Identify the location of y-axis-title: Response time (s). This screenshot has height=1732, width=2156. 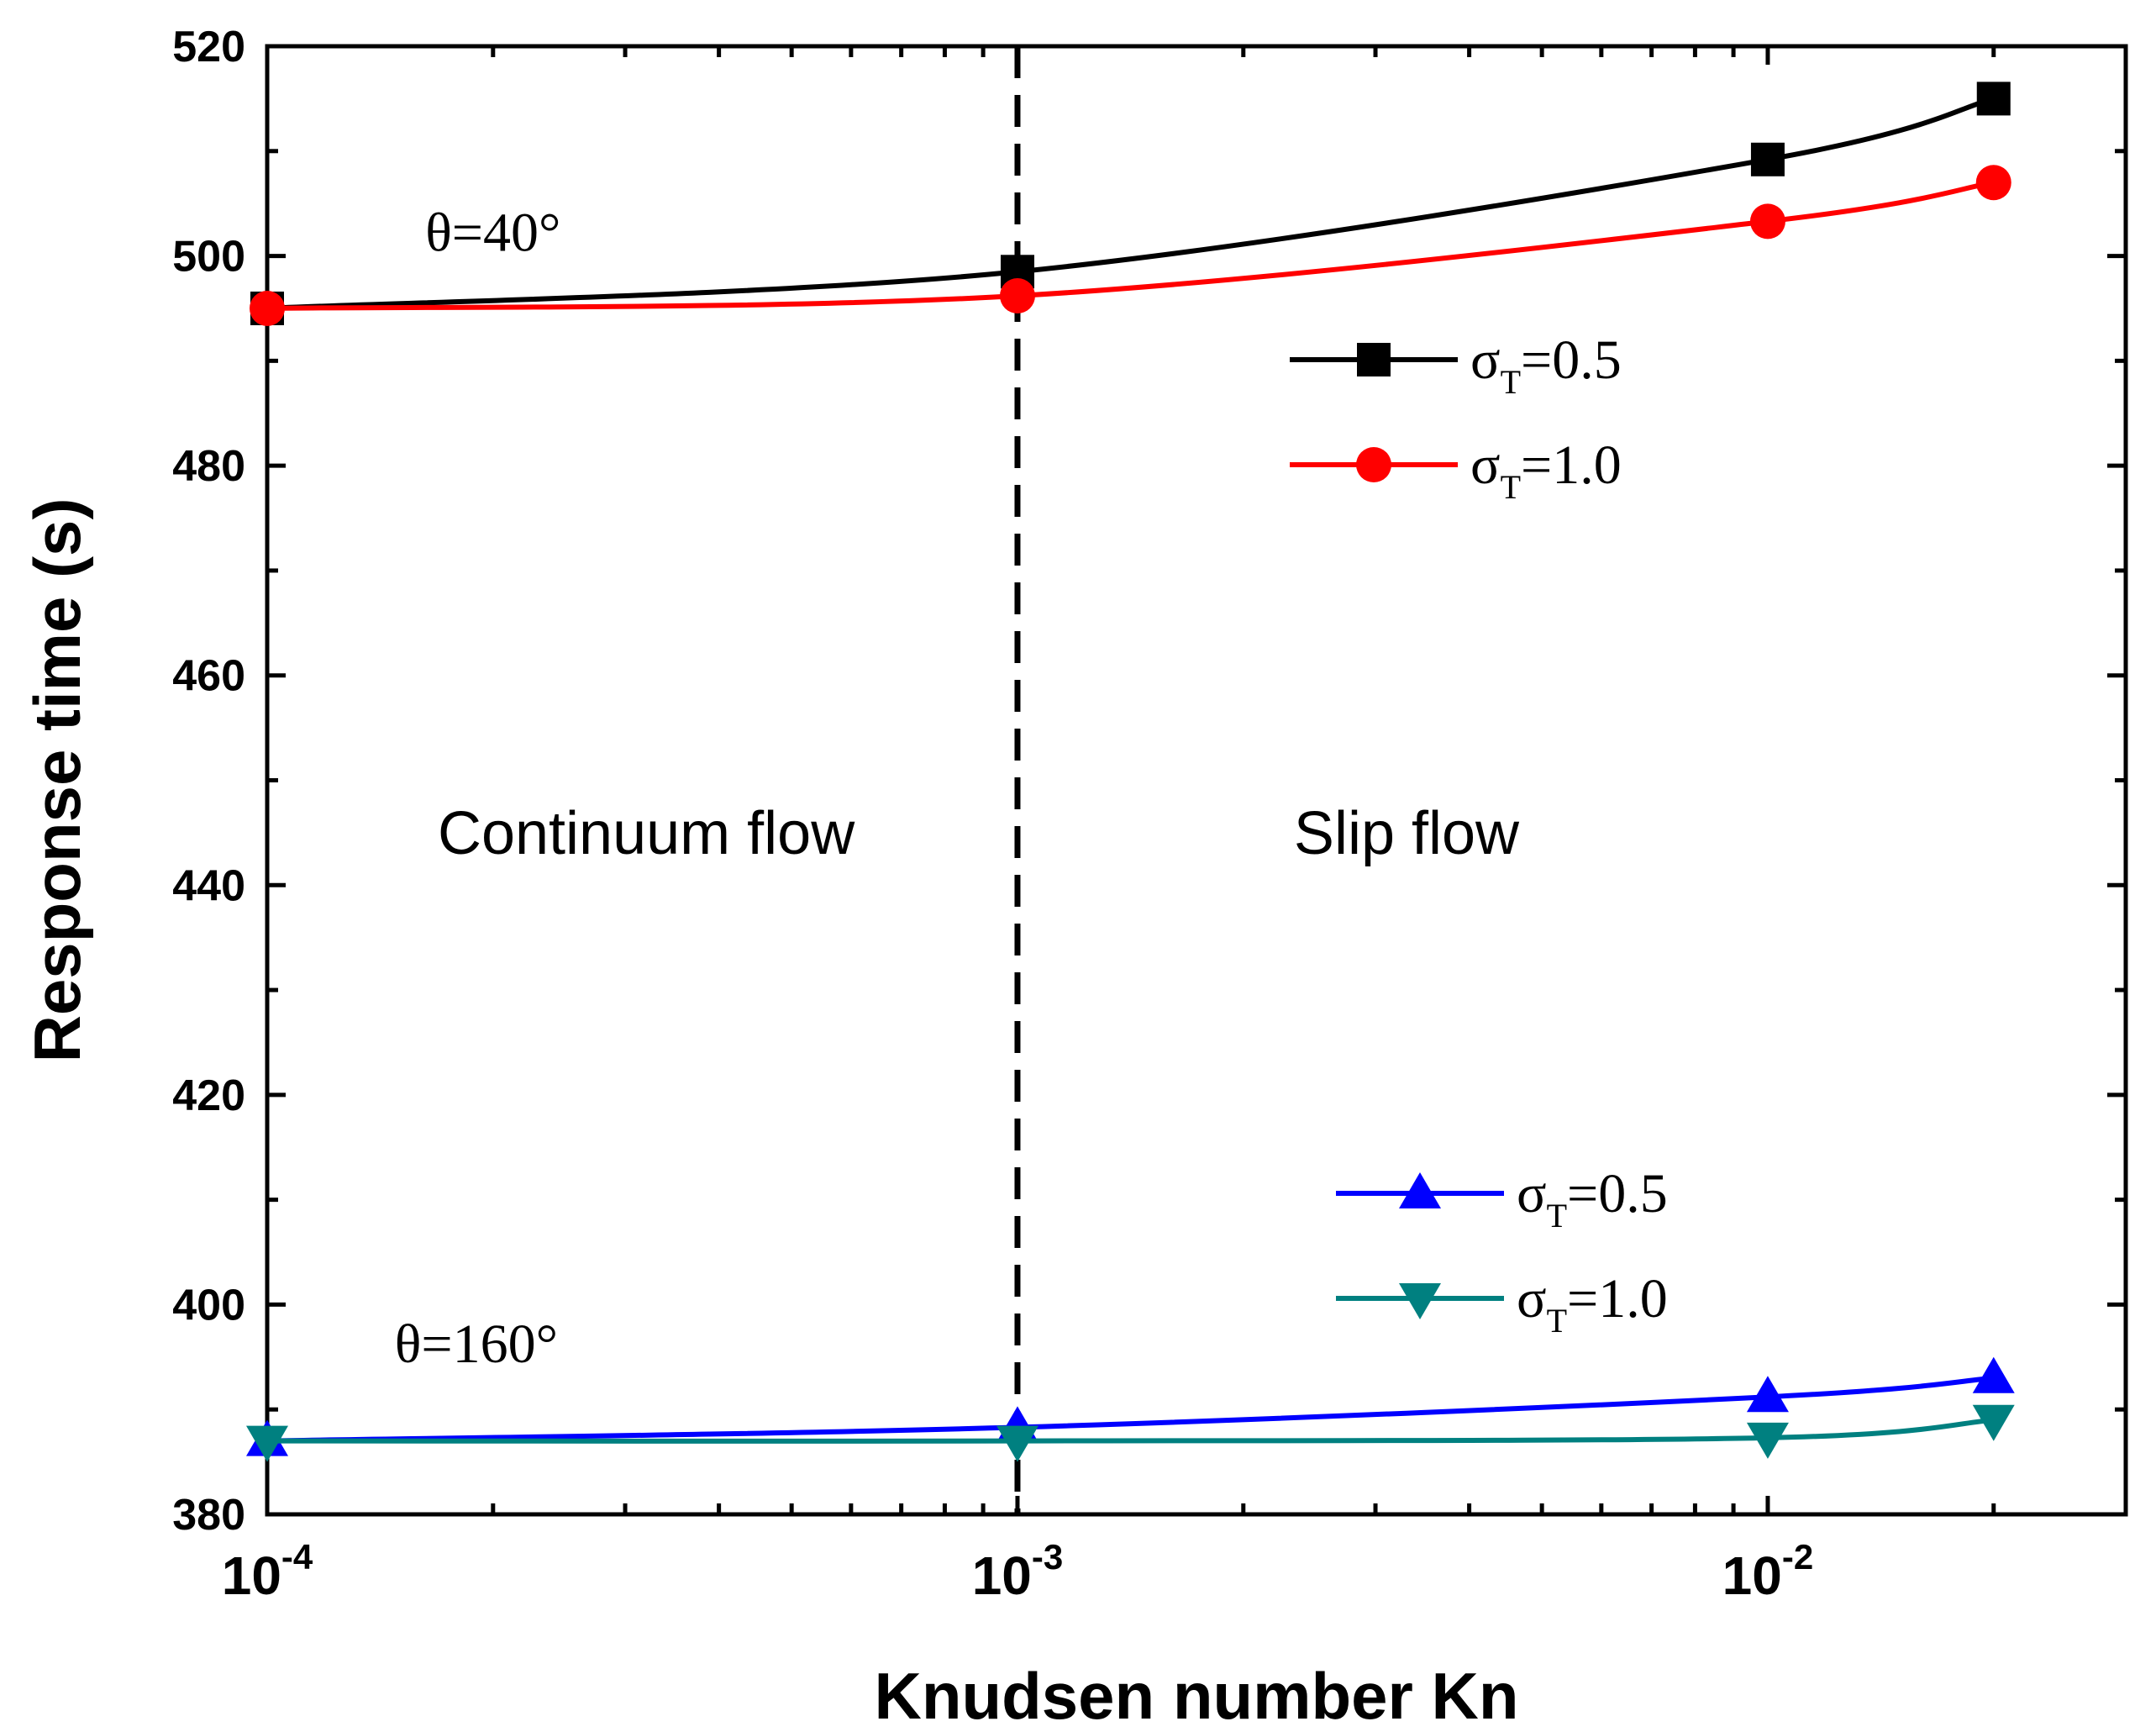
(57, 780).